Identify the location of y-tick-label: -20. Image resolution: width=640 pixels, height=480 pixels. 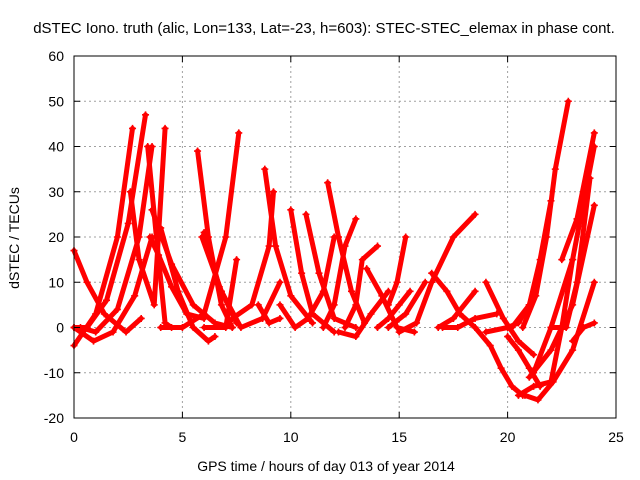
(54, 418).